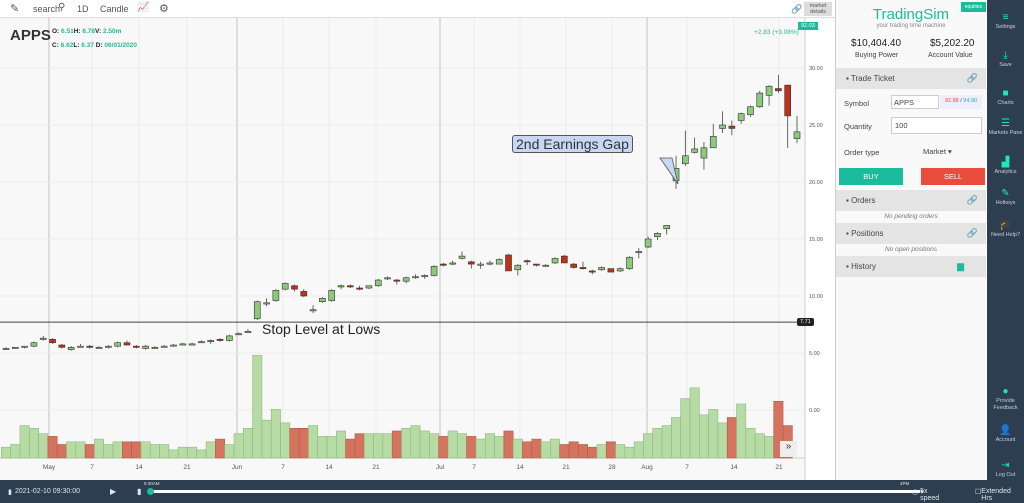 The height and width of the screenshot is (503, 1024). What do you see at coordinates (62, 7) in the screenshot?
I see `search-icon: ⚲` at bounding box center [62, 7].